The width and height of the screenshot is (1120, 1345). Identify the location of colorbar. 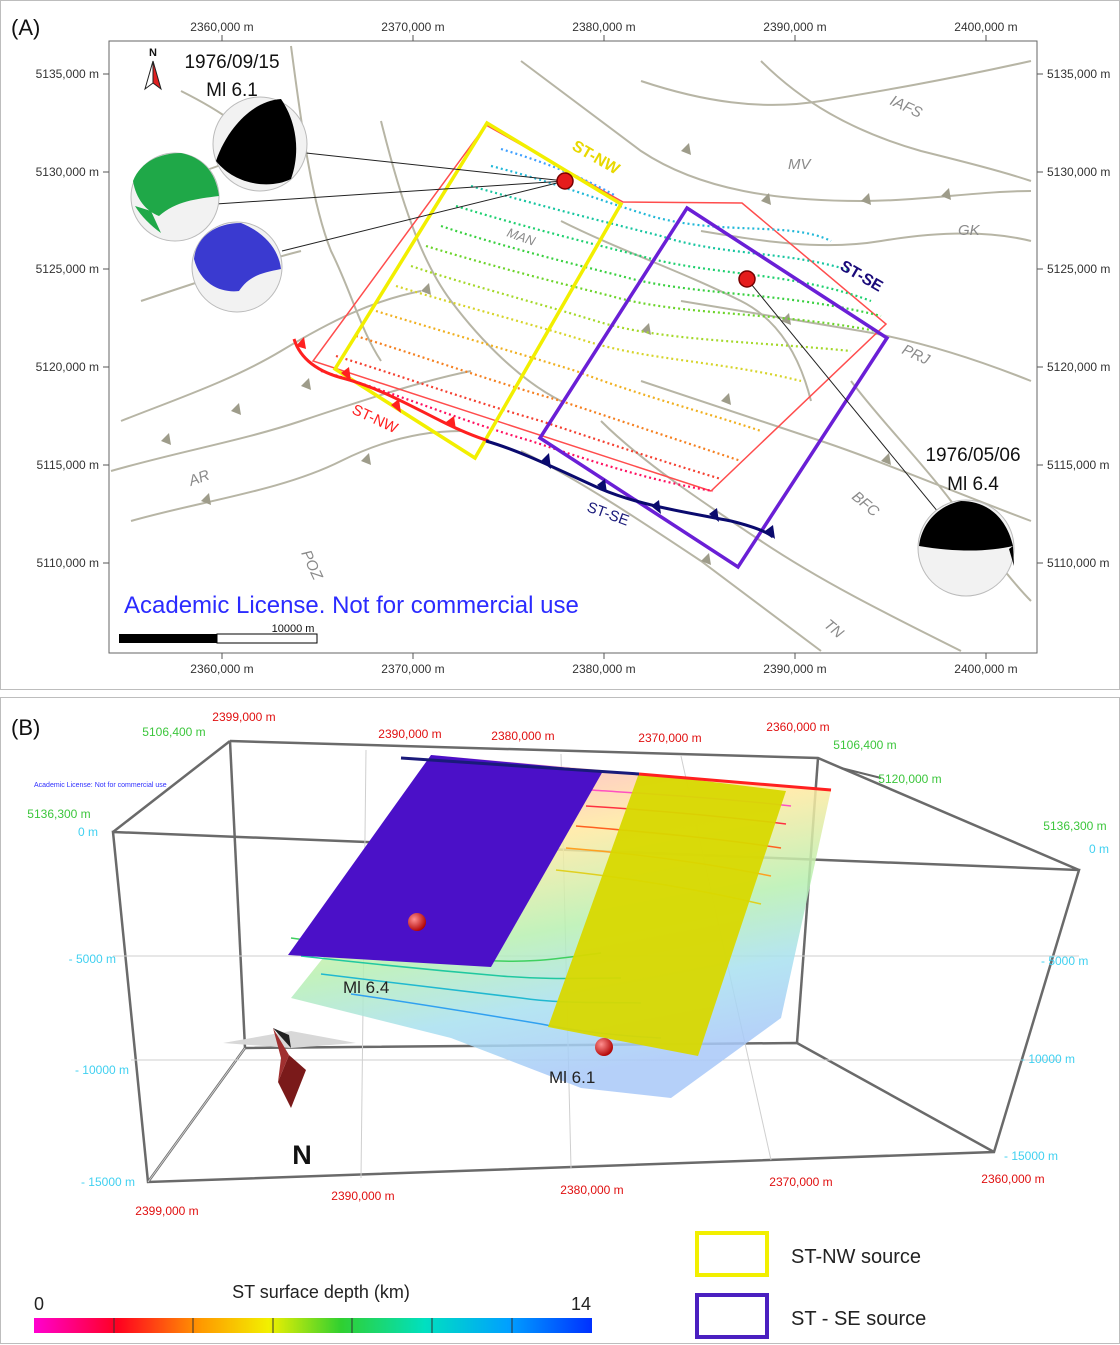
(313, 1325).